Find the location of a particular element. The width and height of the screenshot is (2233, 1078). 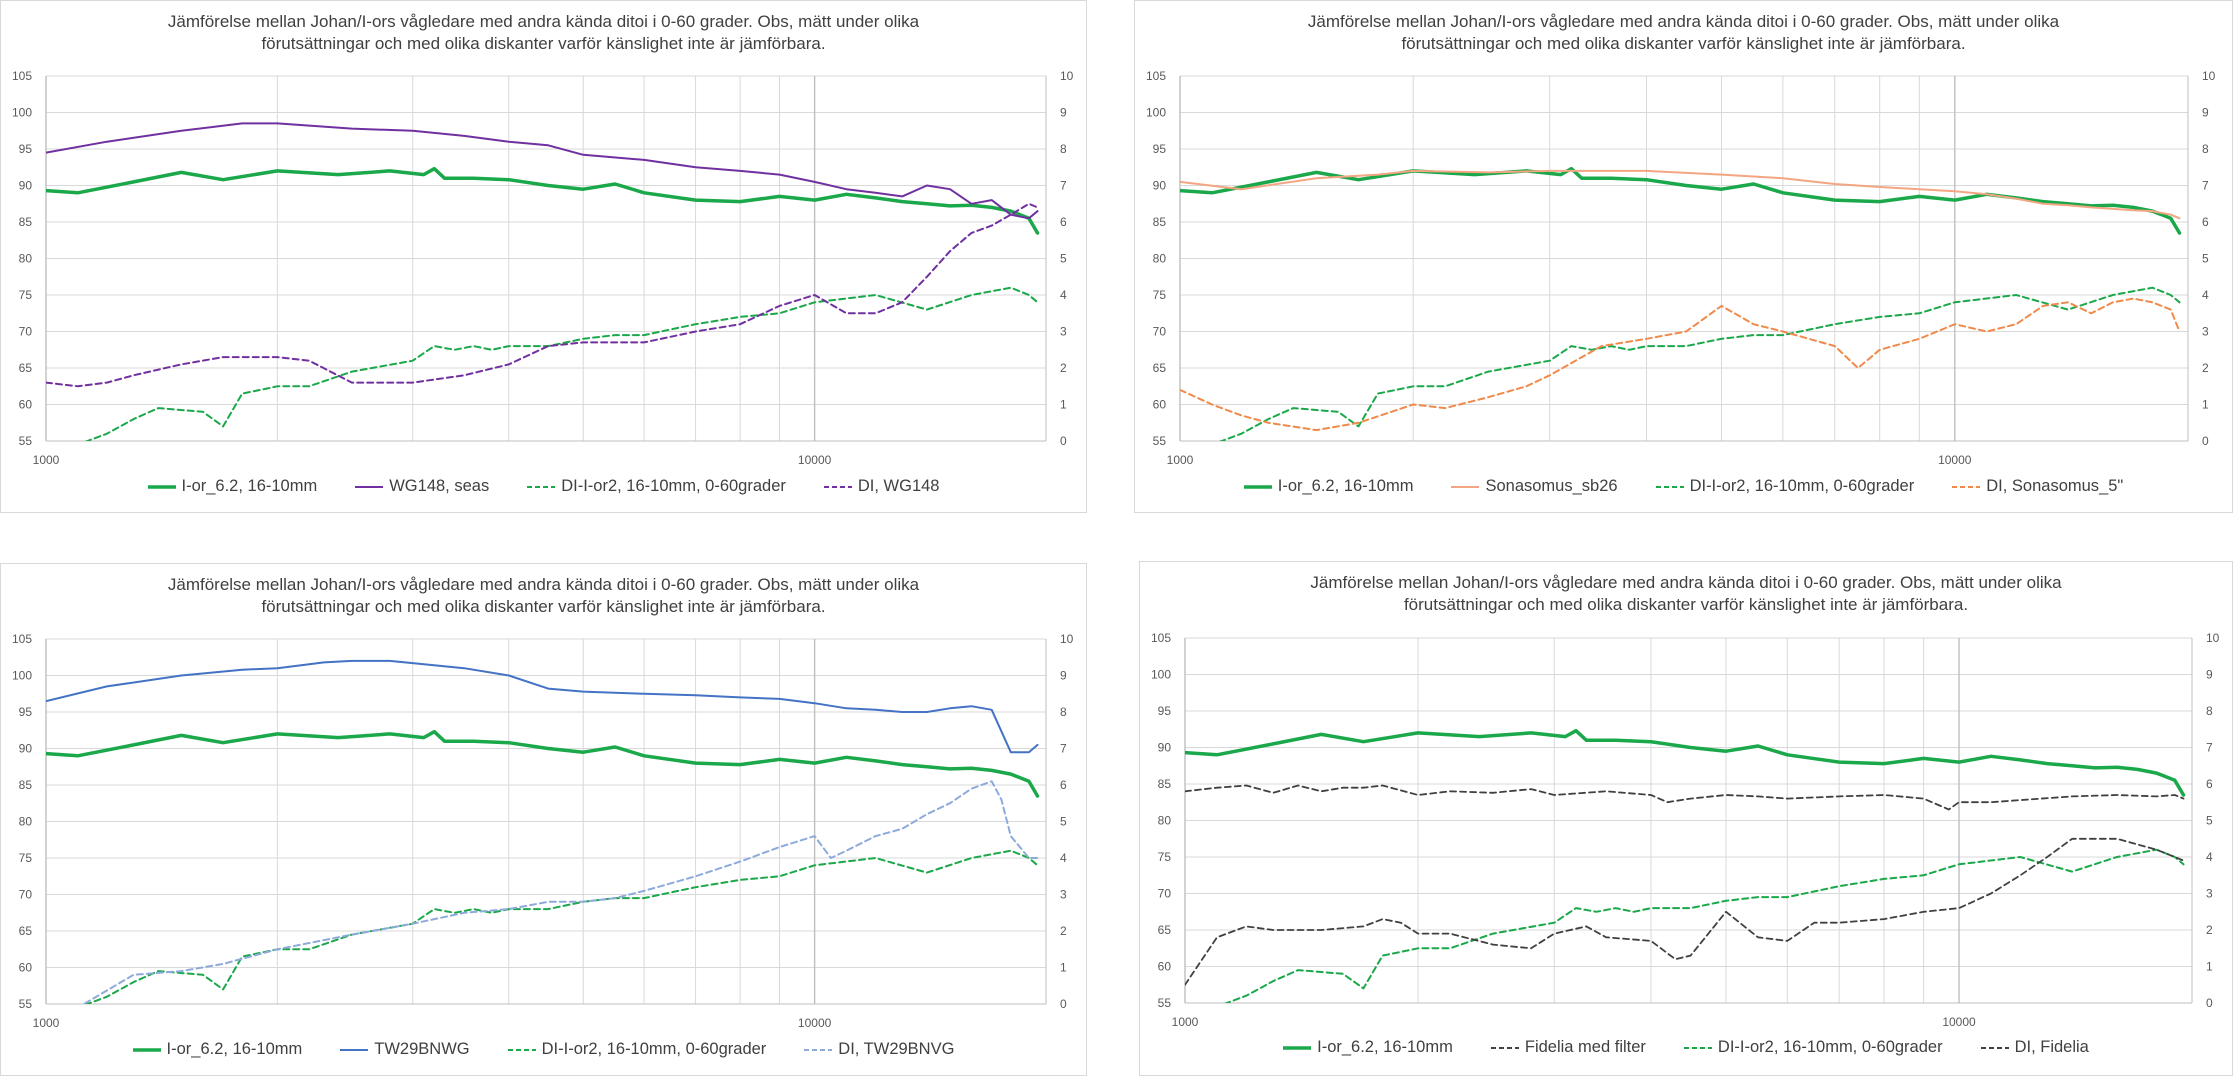

y-tick-label: 65 is located at coordinates (1160, 368).